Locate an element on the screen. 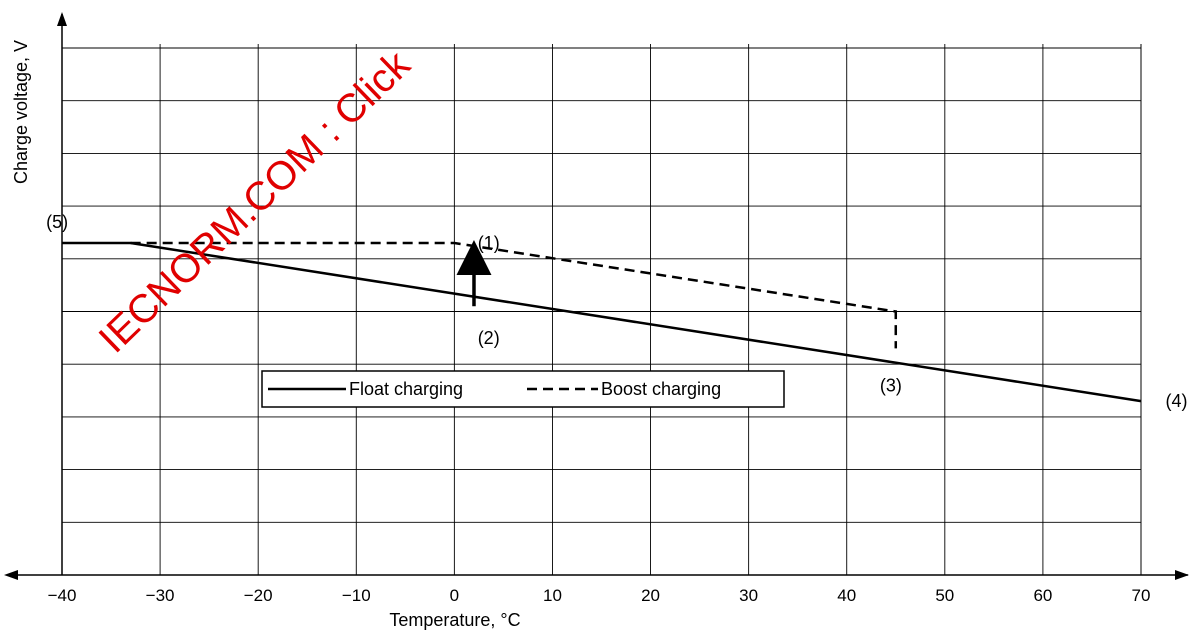 The width and height of the screenshot is (1190, 632). x-axis-arrow-left is located at coordinates (11, 575).